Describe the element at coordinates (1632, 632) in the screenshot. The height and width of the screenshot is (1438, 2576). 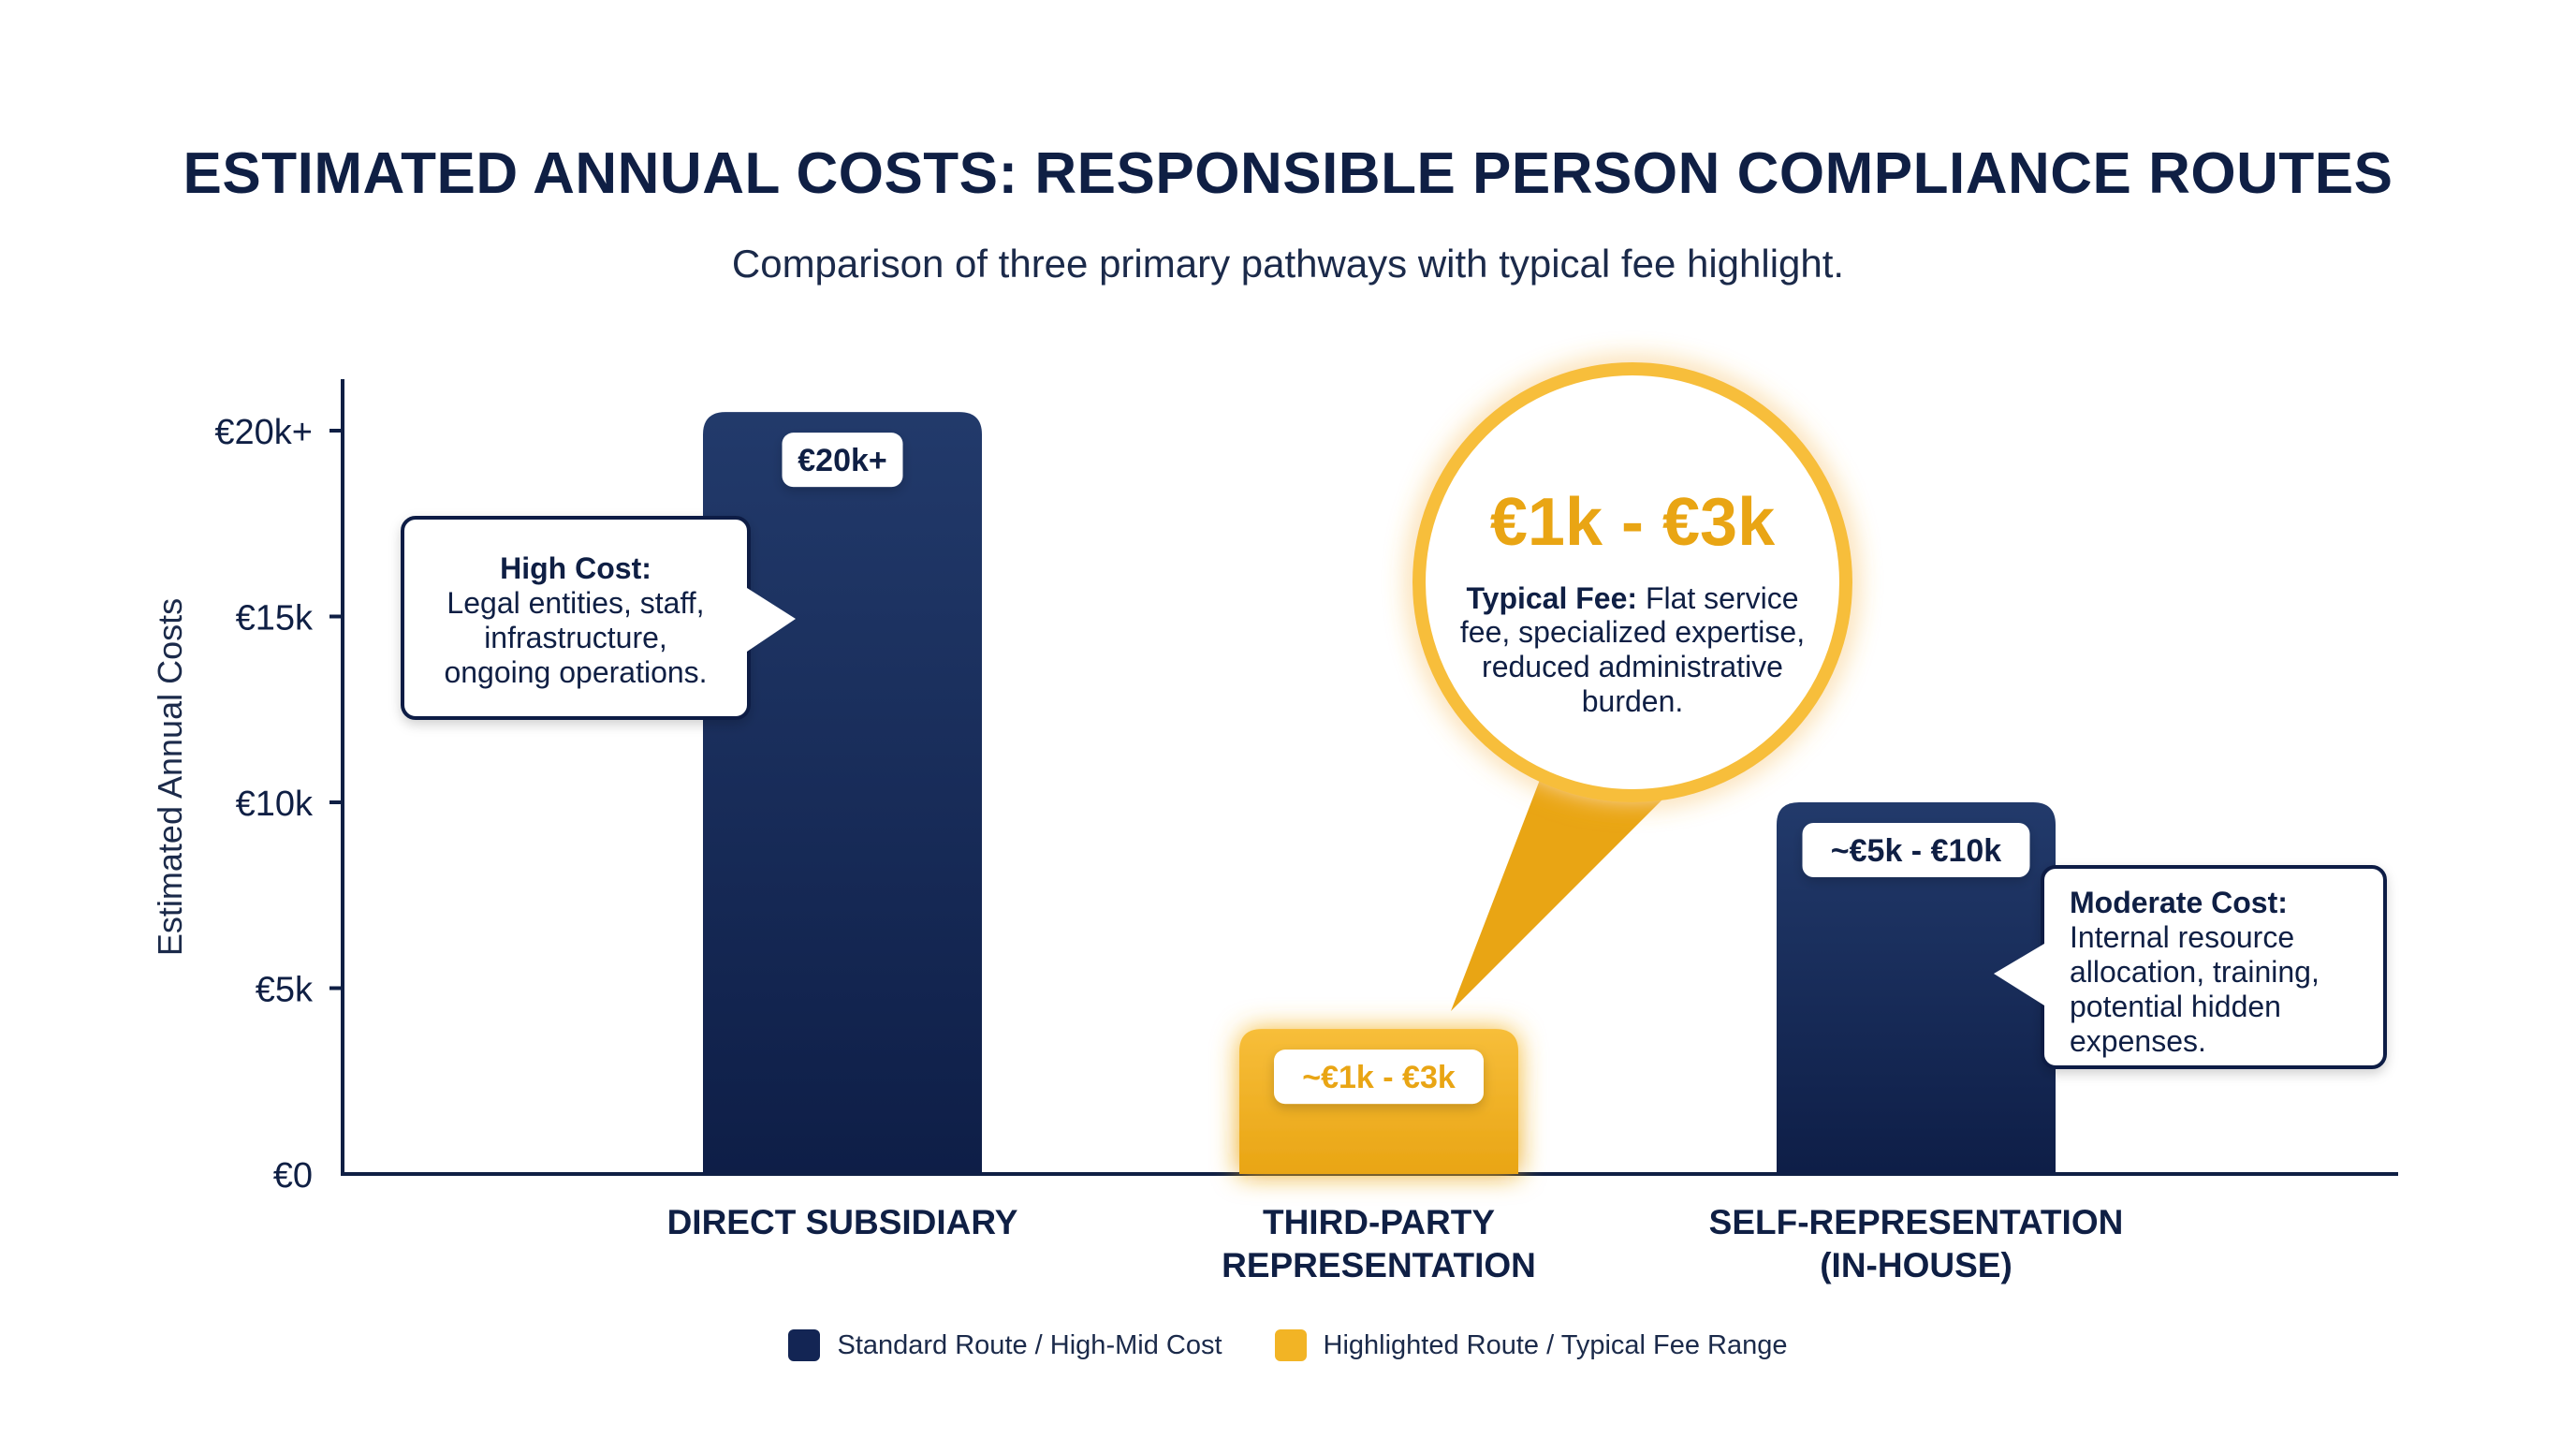
I see `bubble-text: fee, specialized expertise,` at that location.